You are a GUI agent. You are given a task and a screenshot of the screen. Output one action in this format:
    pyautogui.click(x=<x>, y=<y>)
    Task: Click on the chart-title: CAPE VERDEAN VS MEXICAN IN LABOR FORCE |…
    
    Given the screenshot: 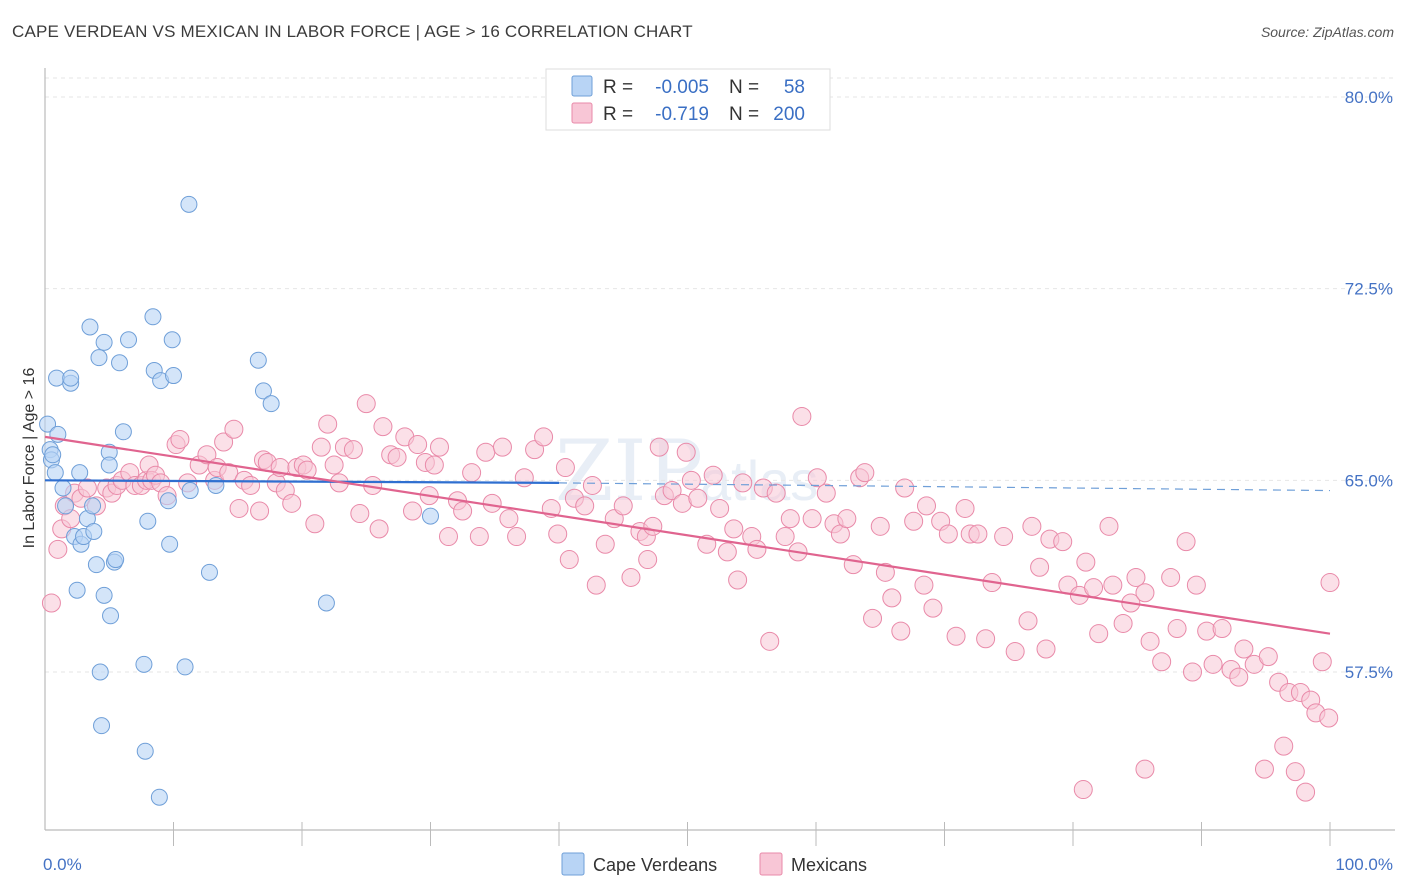 What is the action you would take?
    pyautogui.click(x=352, y=31)
    